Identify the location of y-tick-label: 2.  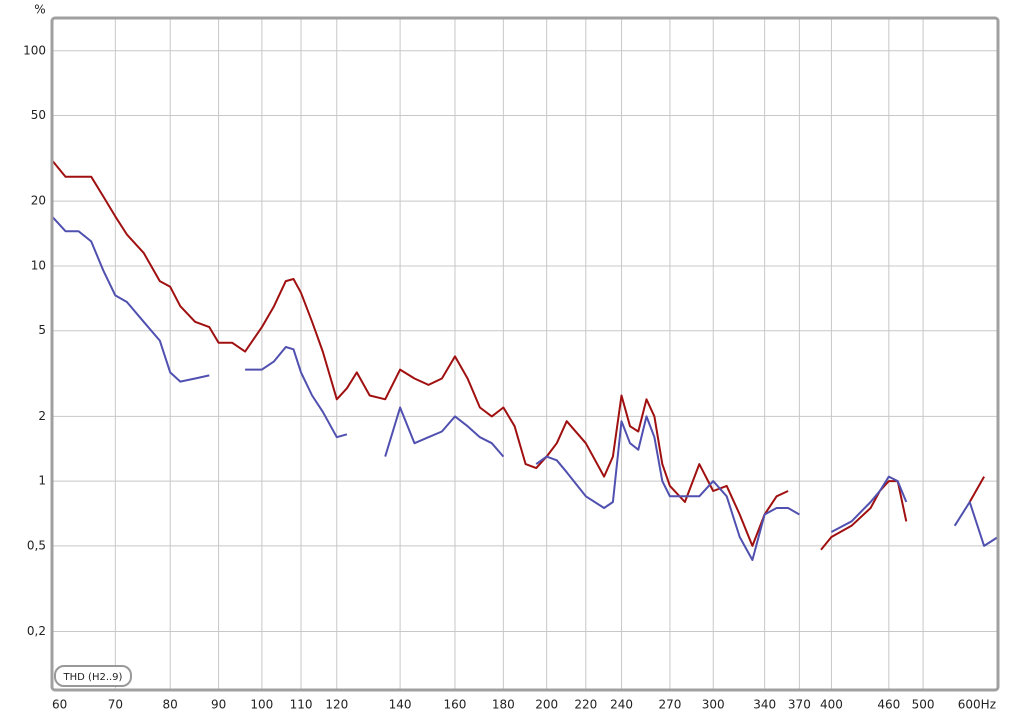
(42, 416).